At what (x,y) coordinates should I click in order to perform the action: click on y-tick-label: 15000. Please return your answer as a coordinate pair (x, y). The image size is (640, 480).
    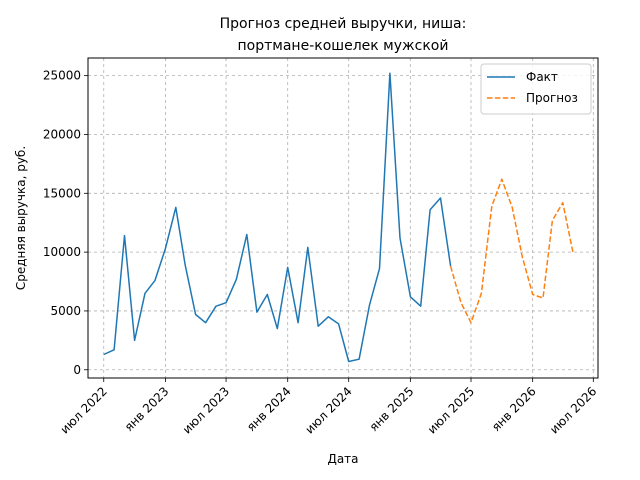
    Looking at the image, I should click on (62, 193).